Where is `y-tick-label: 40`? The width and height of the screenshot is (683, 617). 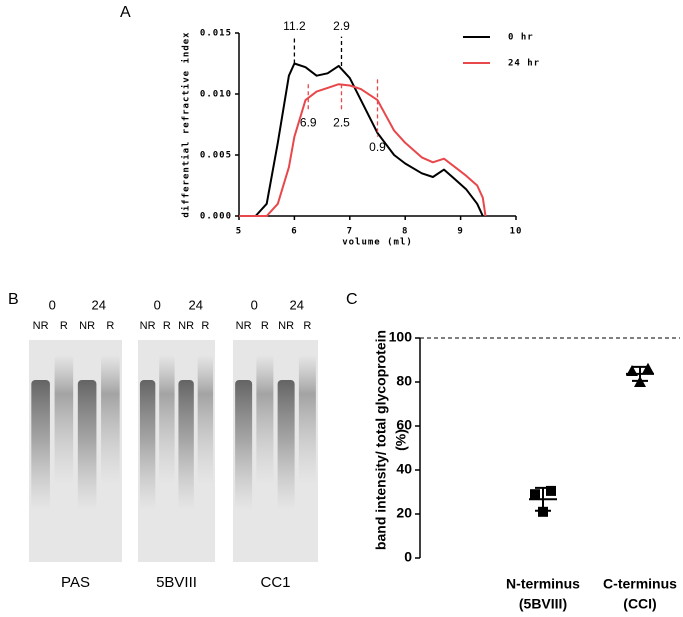
y-tick-label: 40 is located at coordinates (404, 469).